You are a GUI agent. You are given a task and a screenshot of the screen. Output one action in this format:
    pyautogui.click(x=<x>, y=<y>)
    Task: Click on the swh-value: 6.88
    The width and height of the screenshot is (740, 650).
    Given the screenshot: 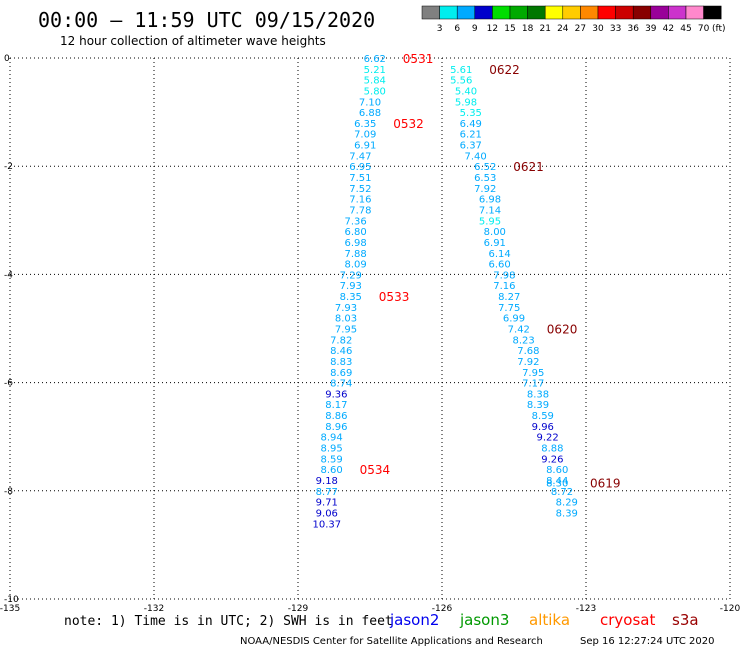 What is the action you would take?
    pyautogui.click(x=370, y=113)
    